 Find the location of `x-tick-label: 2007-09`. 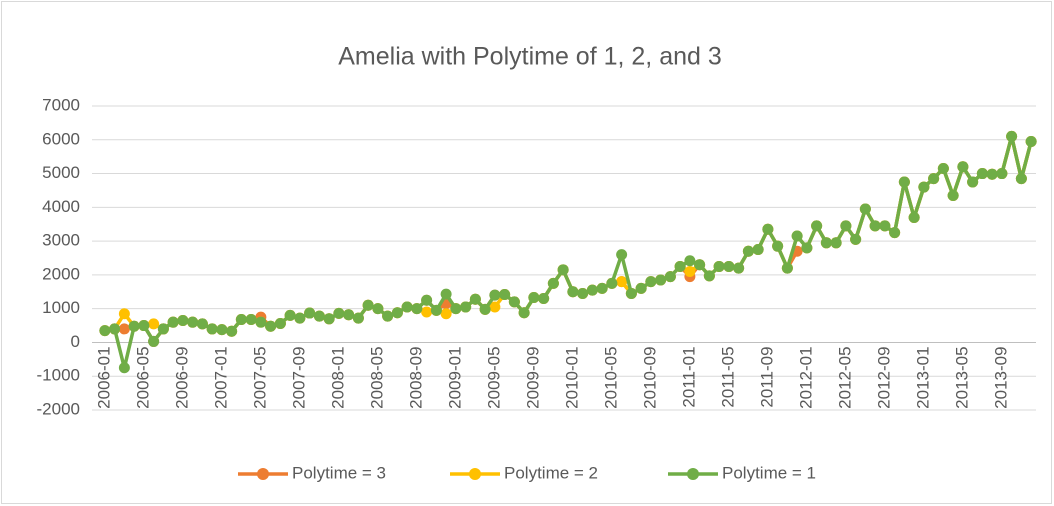

x-tick-label: 2007-09 is located at coordinates (298, 377).